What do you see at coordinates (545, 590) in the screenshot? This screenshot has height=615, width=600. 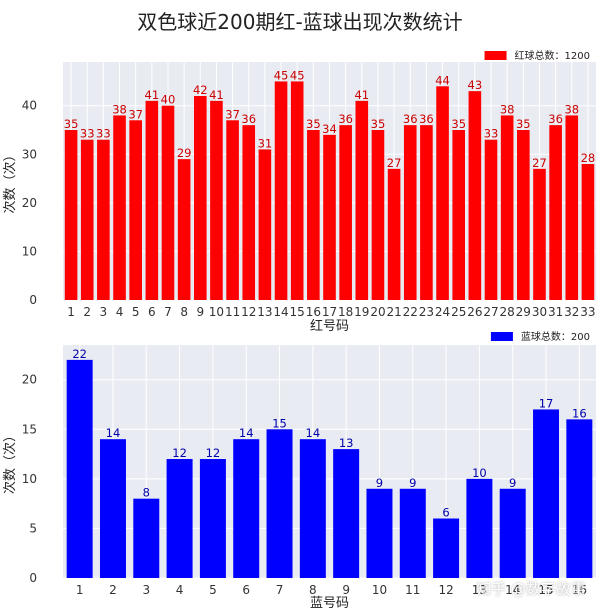 I see `x-tick-label: 15` at bounding box center [545, 590].